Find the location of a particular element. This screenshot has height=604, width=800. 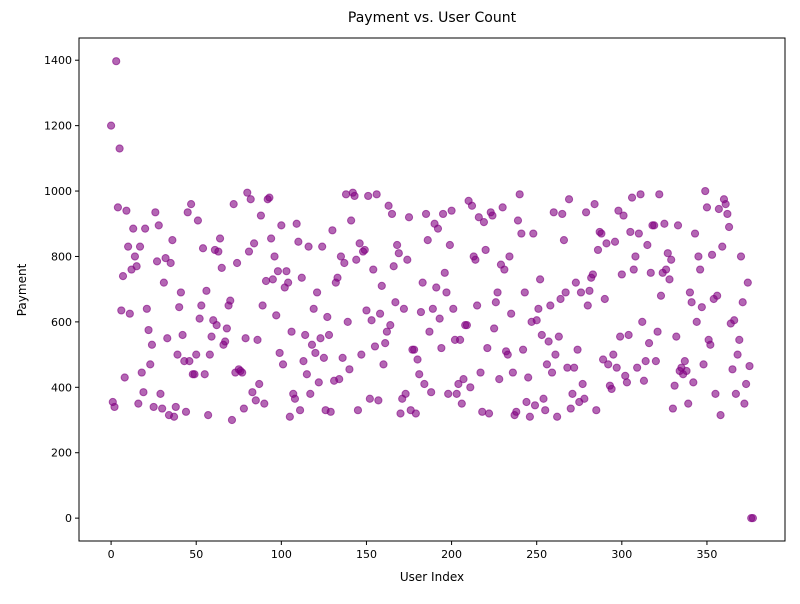

x-tick-label: 300 is located at coordinates (621, 554).